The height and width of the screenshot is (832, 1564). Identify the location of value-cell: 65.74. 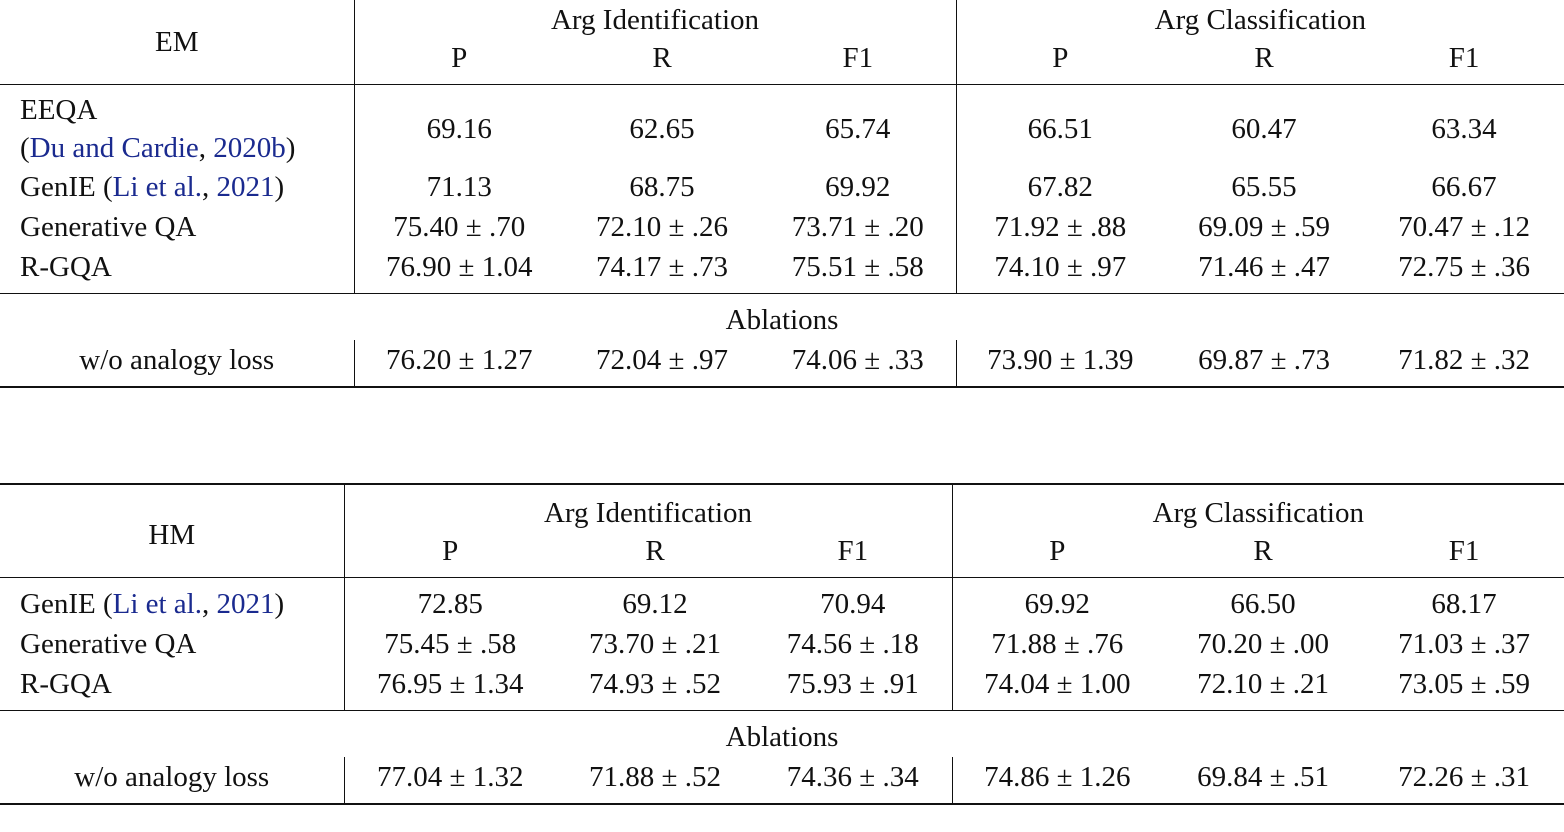
(858, 125).